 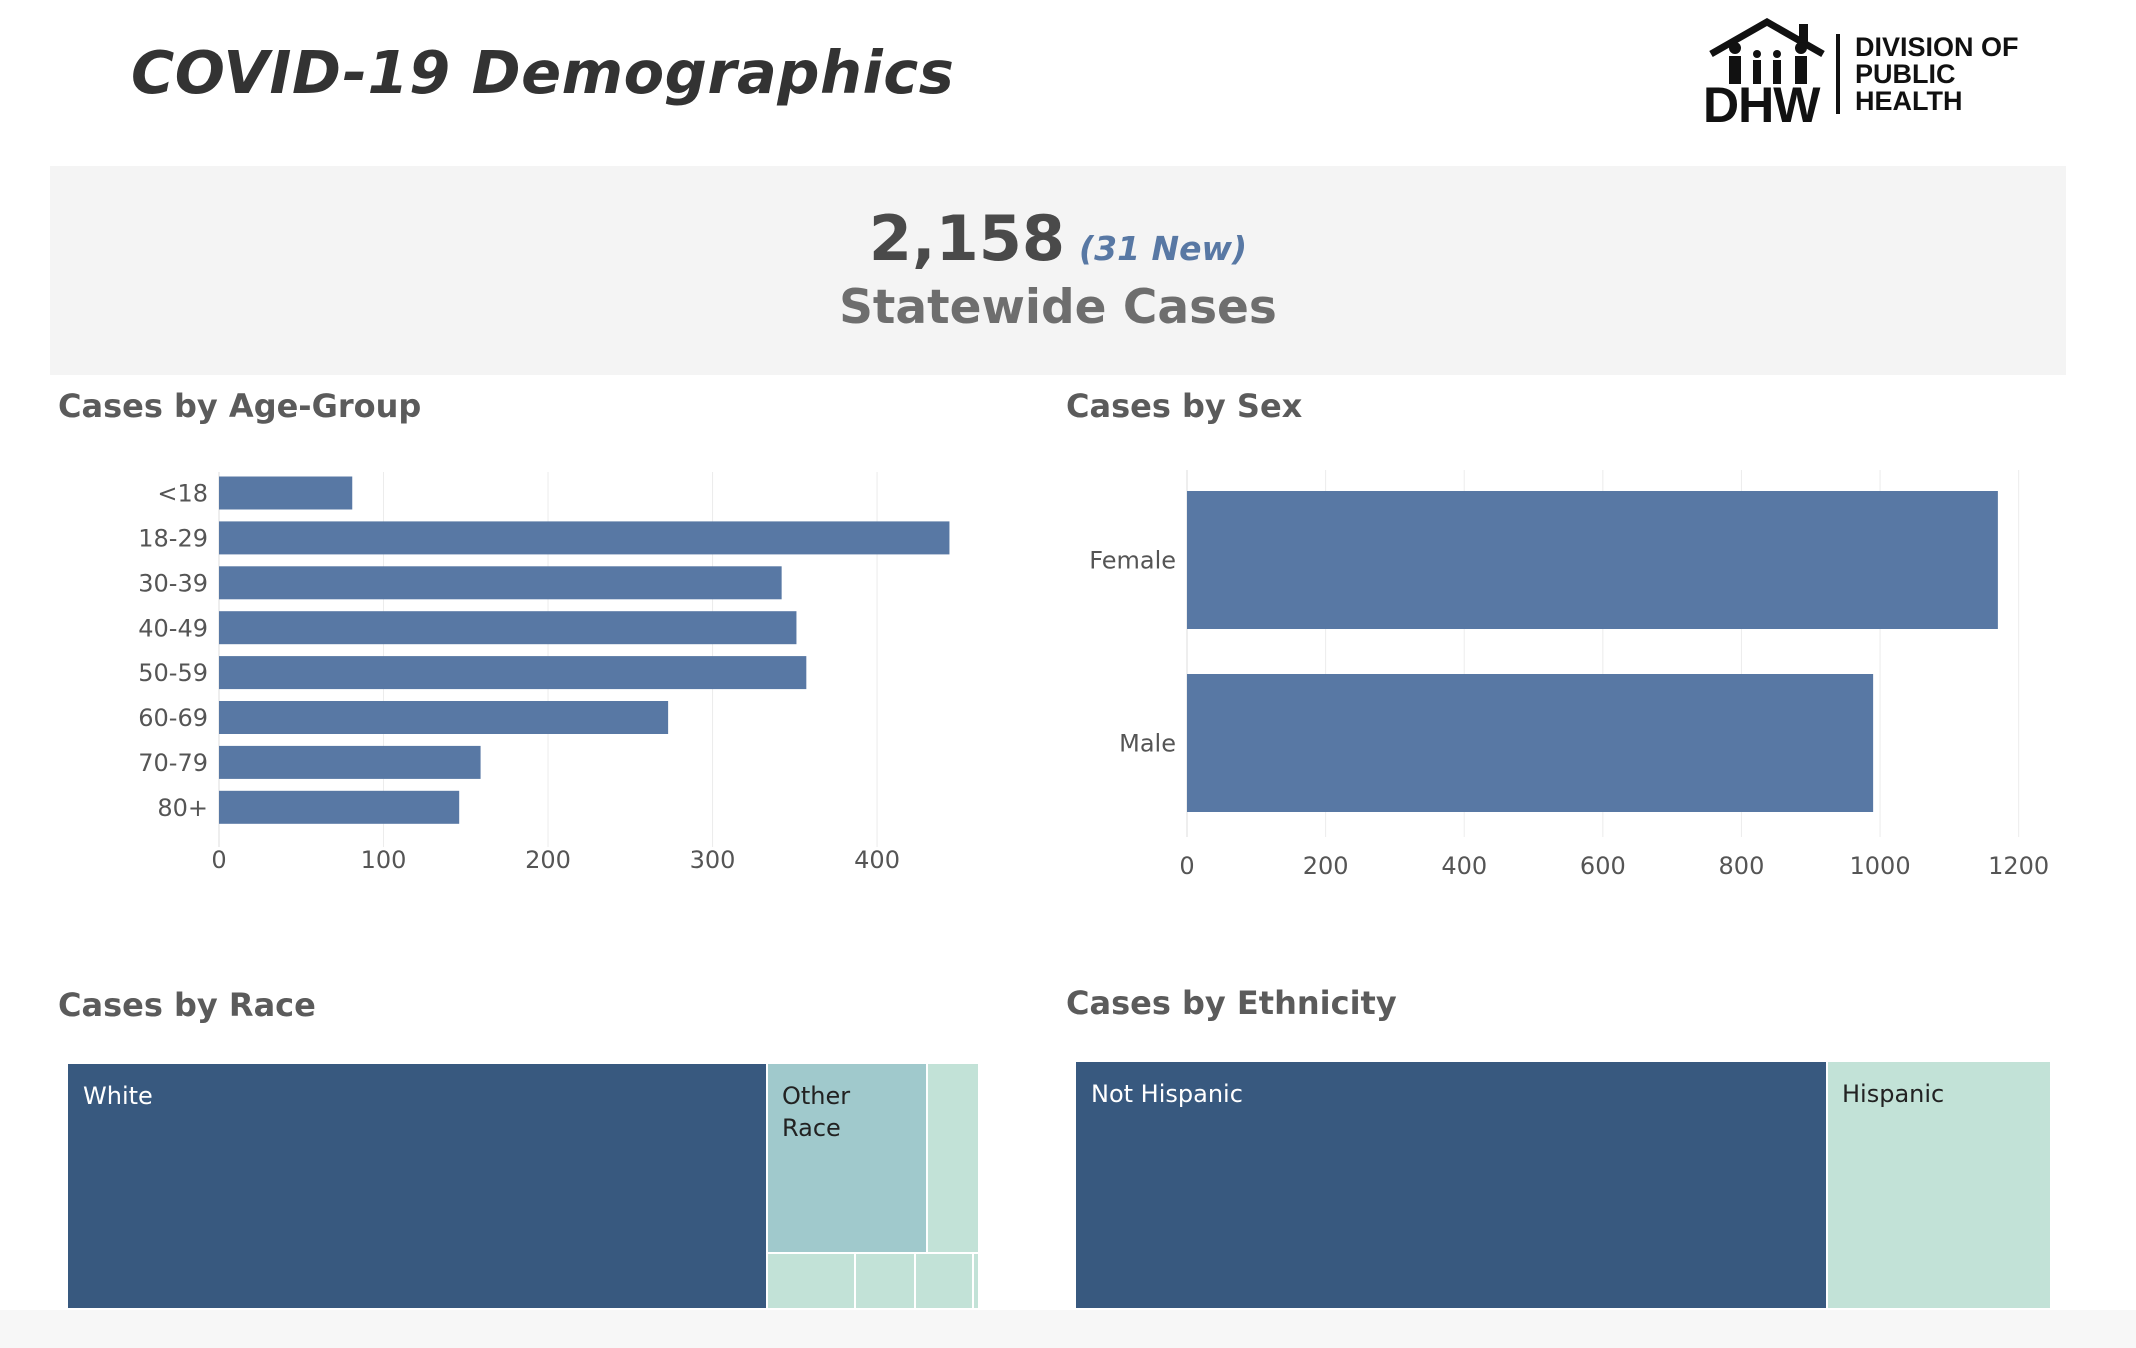 What do you see at coordinates (218, 860) in the screenshot?
I see `age-x-tick-label: 0` at bounding box center [218, 860].